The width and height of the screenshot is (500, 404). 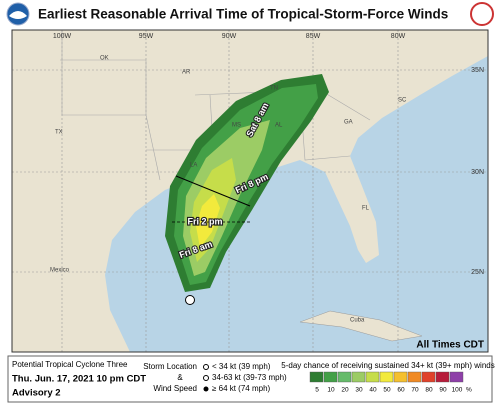 What do you see at coordinates (477, 70) in the screenshot?
I see `lat-label: 35N` at bounding box center [477, 70].